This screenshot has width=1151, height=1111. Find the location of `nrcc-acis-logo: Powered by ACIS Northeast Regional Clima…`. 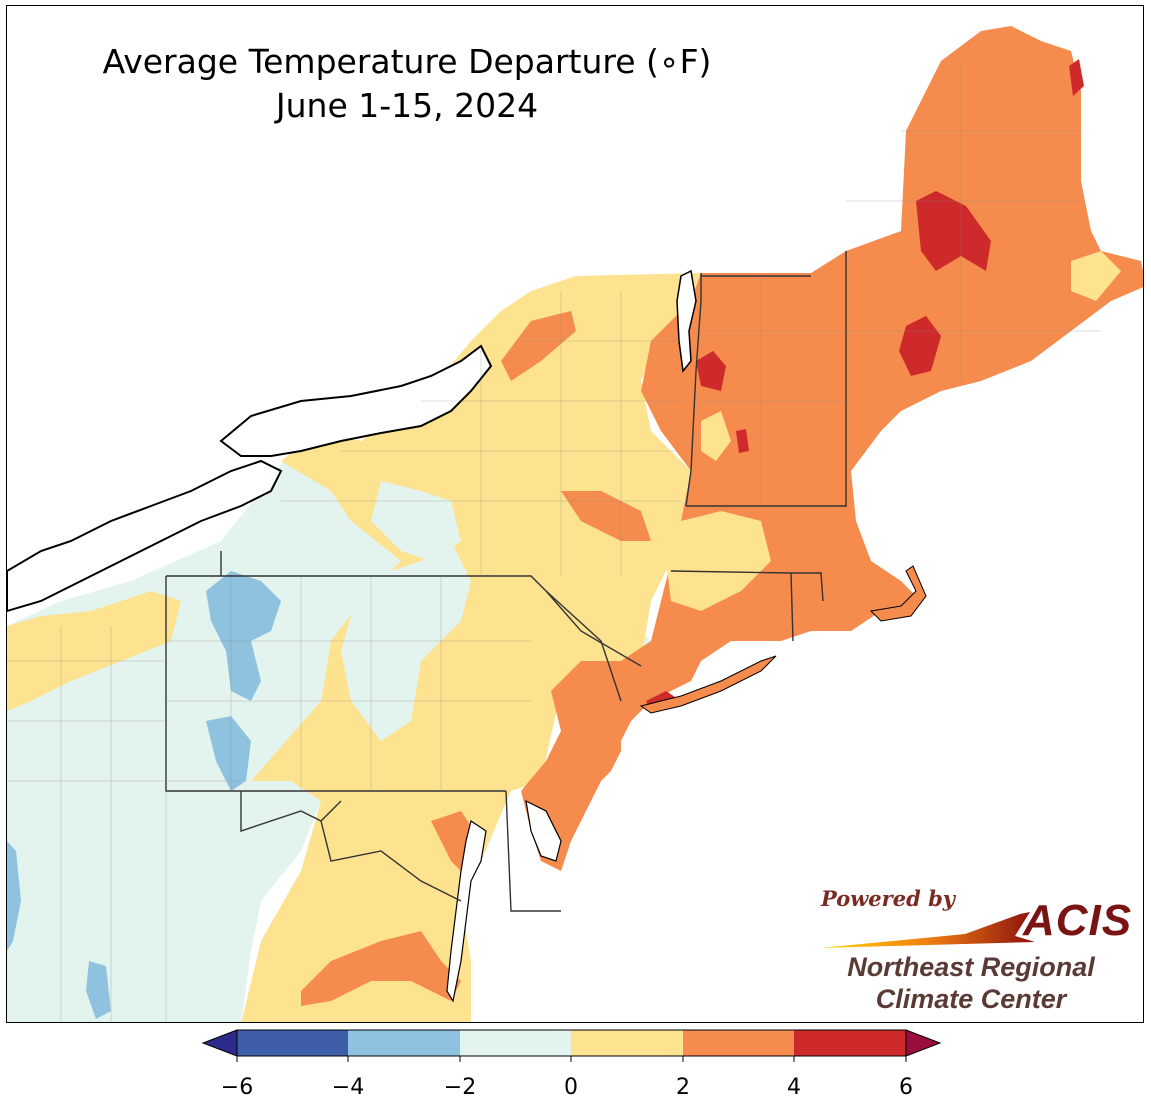

nrcc-acis-logo: Powered by ACIS Northeast Regional Clima… is located at coordinates (975, 951).